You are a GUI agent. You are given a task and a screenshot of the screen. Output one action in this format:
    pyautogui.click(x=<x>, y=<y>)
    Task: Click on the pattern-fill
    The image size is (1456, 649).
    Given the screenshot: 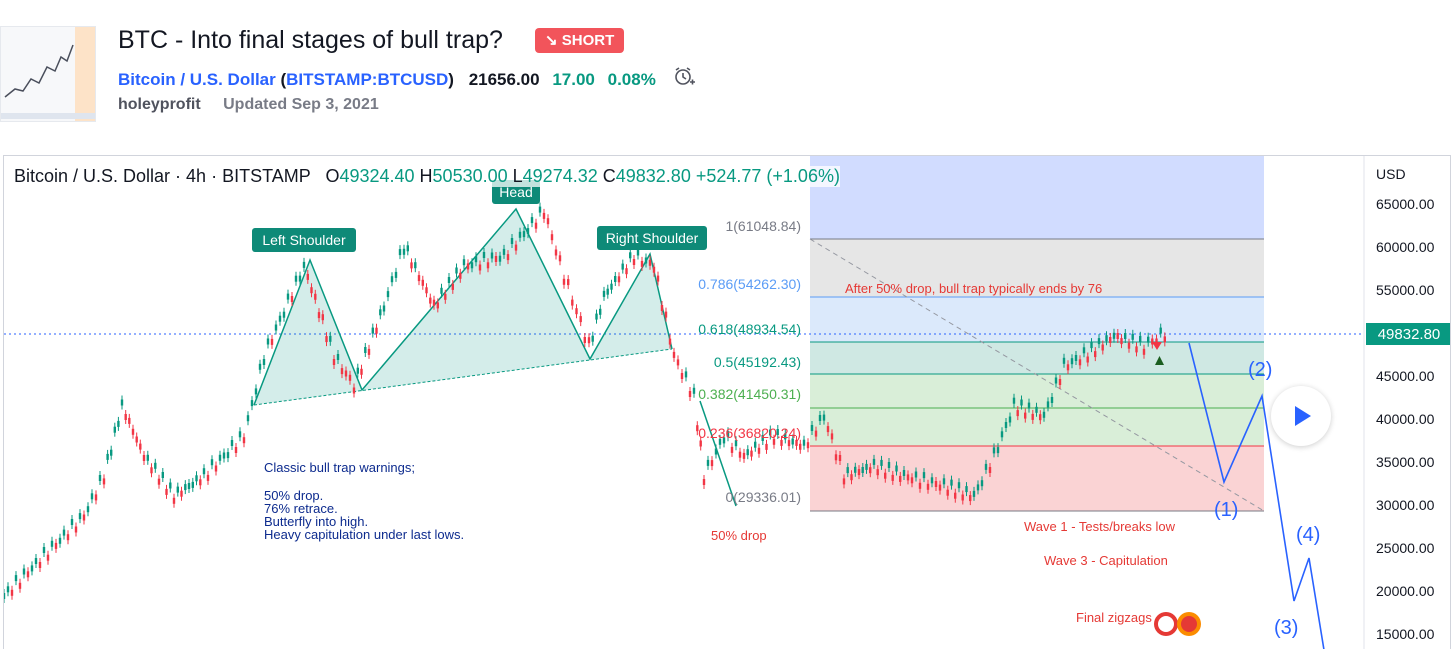 What is the action you would take?
    pyautogui.click(x=463, y=307)
    